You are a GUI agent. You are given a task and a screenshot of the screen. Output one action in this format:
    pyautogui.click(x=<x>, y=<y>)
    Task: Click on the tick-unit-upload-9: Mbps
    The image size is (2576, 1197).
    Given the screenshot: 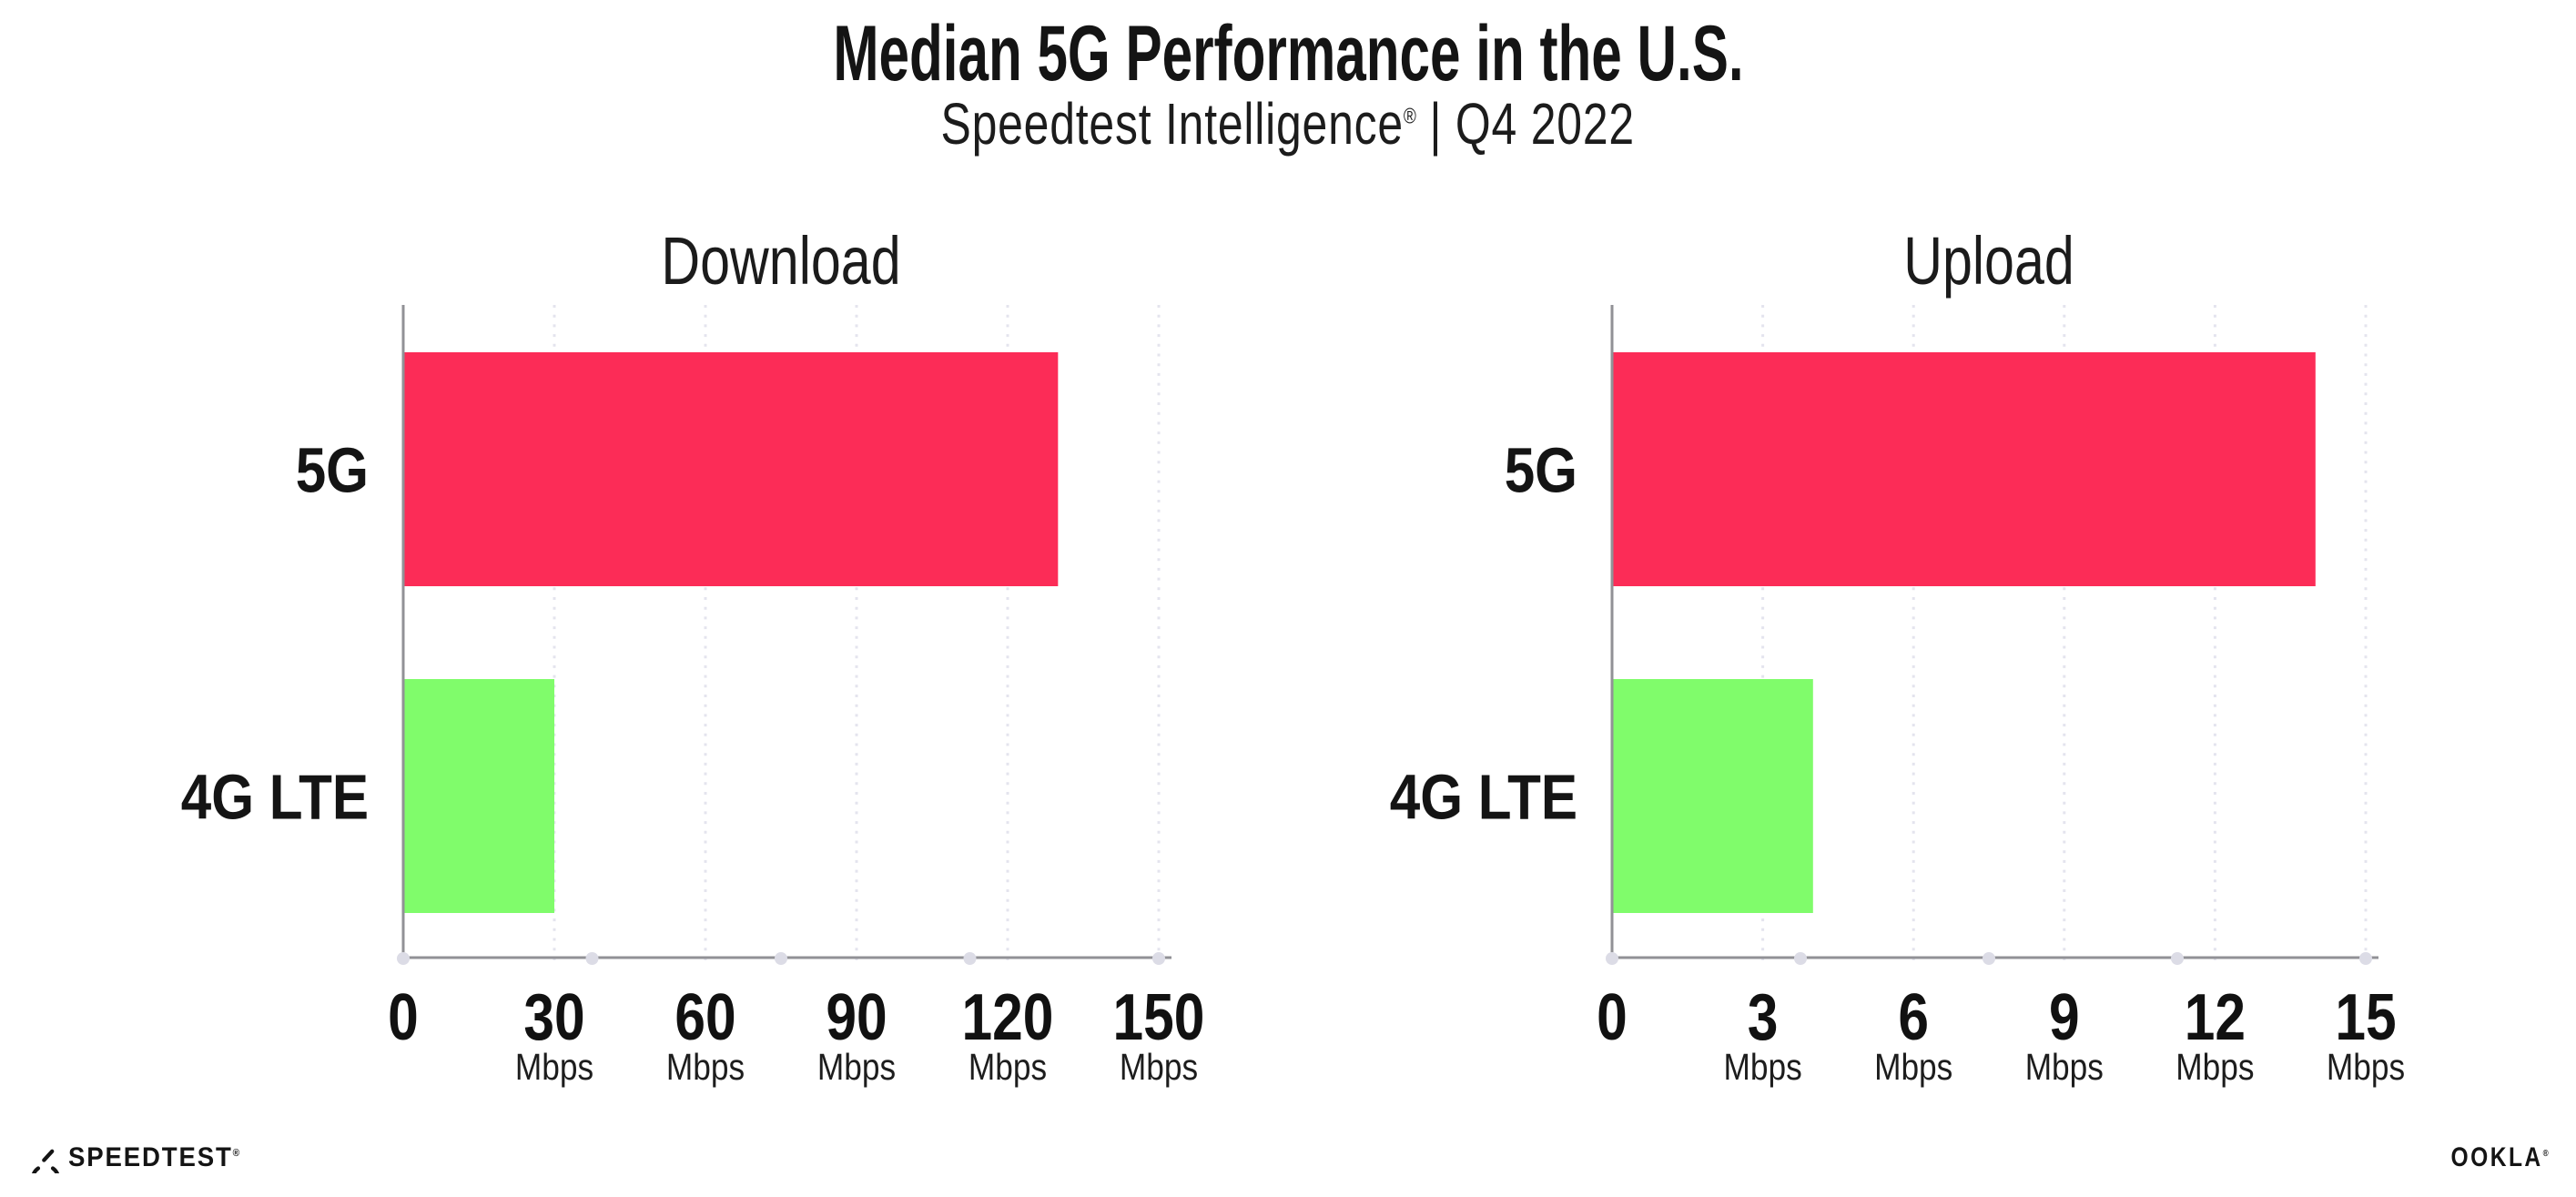 What is the action you would take?
    pyautogui.click(x=2064, y=1068)
    